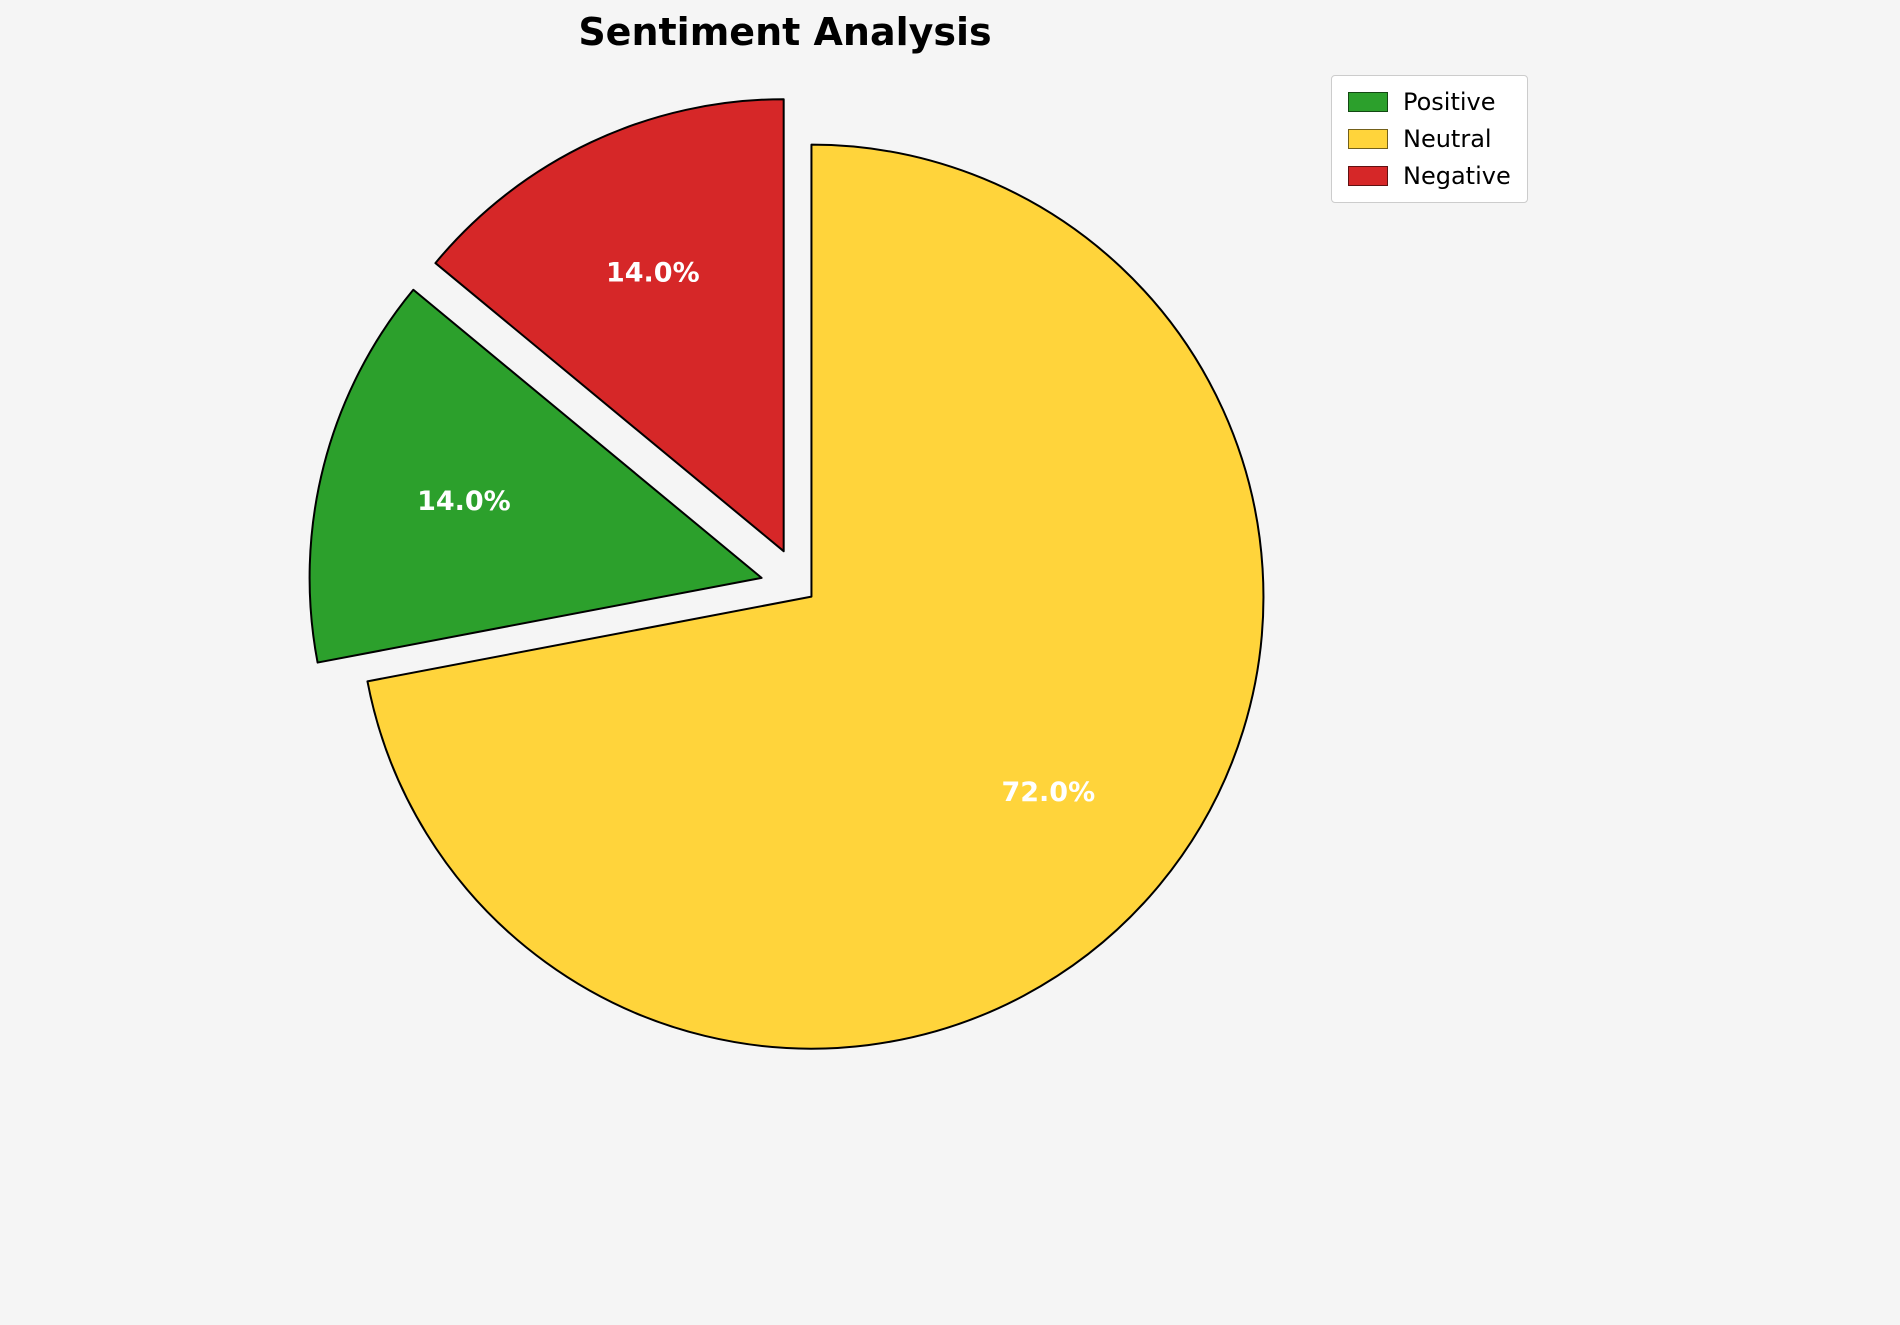 Image resolution: width=1900 pixels, height=1325 pixels. I want to click on legend: Positive Neutral Negative, so click(1429, 139).